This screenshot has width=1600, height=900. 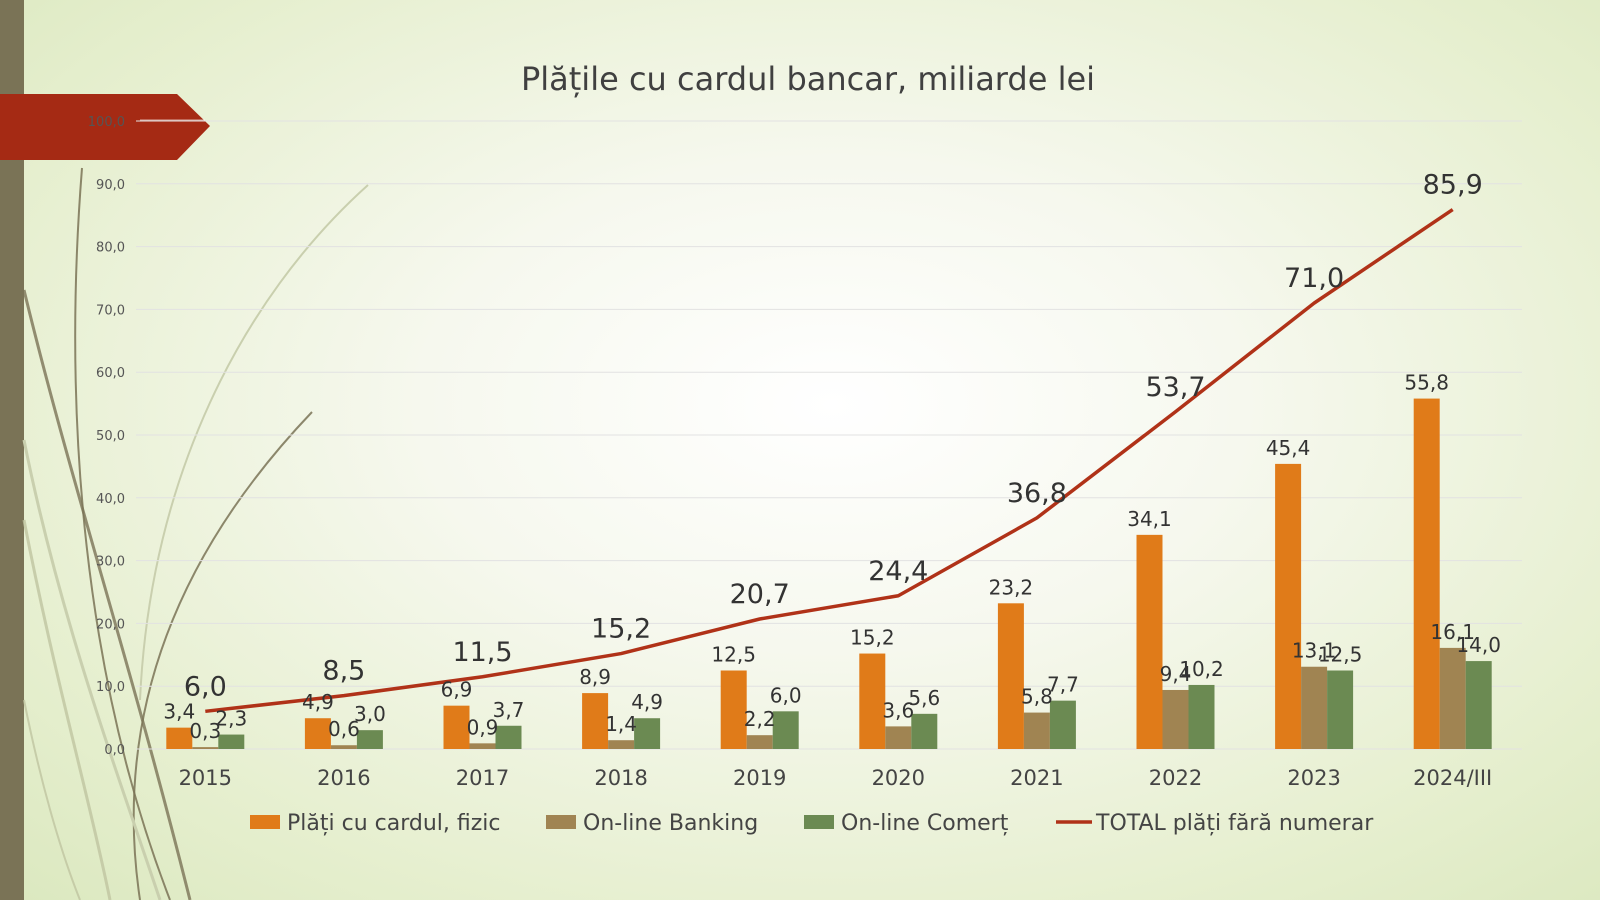 What do you see at coordinates (760, 594) in the screenshot?
I see `total-data-label: 20,7` at bounding box center [760, 594].